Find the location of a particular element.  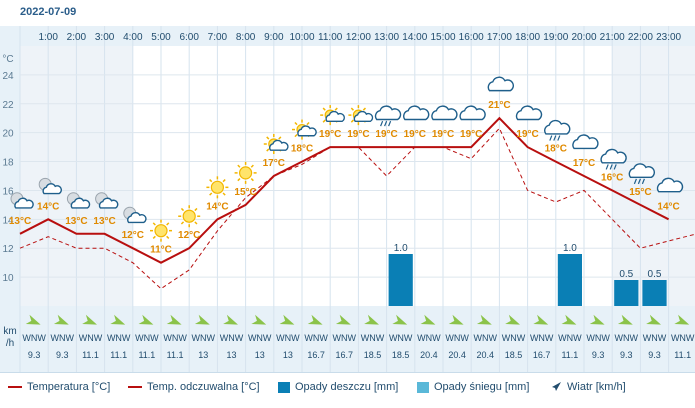

temperature-label: 15°C is located at coordinates (245, 192).